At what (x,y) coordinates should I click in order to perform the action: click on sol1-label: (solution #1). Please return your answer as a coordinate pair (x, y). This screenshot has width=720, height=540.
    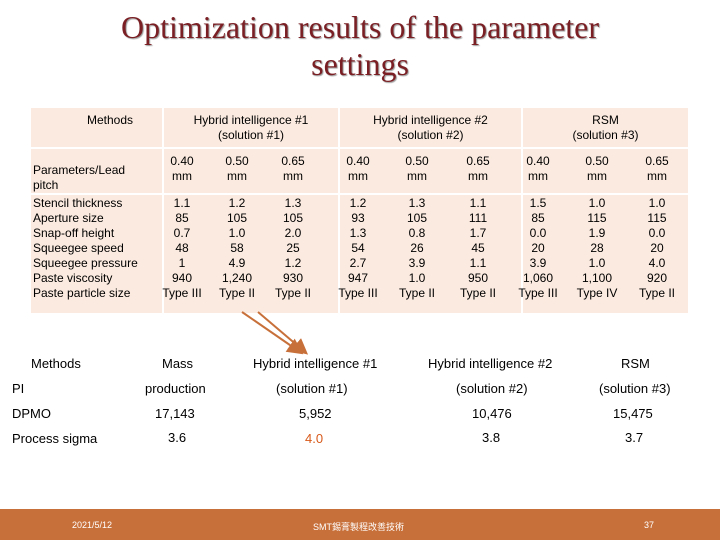
    Looking at the image, I should click on (312, 388).